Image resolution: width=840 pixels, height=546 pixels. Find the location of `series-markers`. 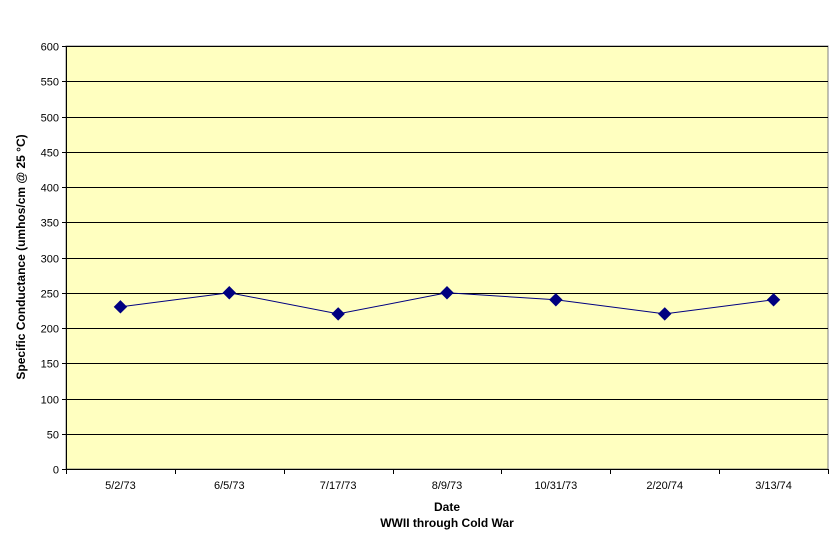

series-markers is located at coordinates (447, 303).